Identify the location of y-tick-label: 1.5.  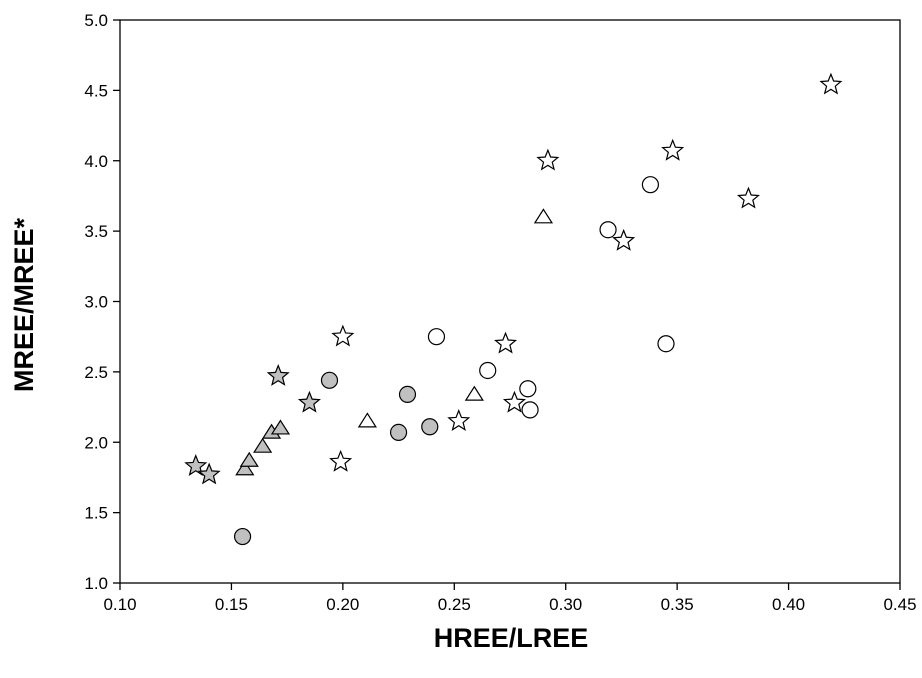
(96, 513).